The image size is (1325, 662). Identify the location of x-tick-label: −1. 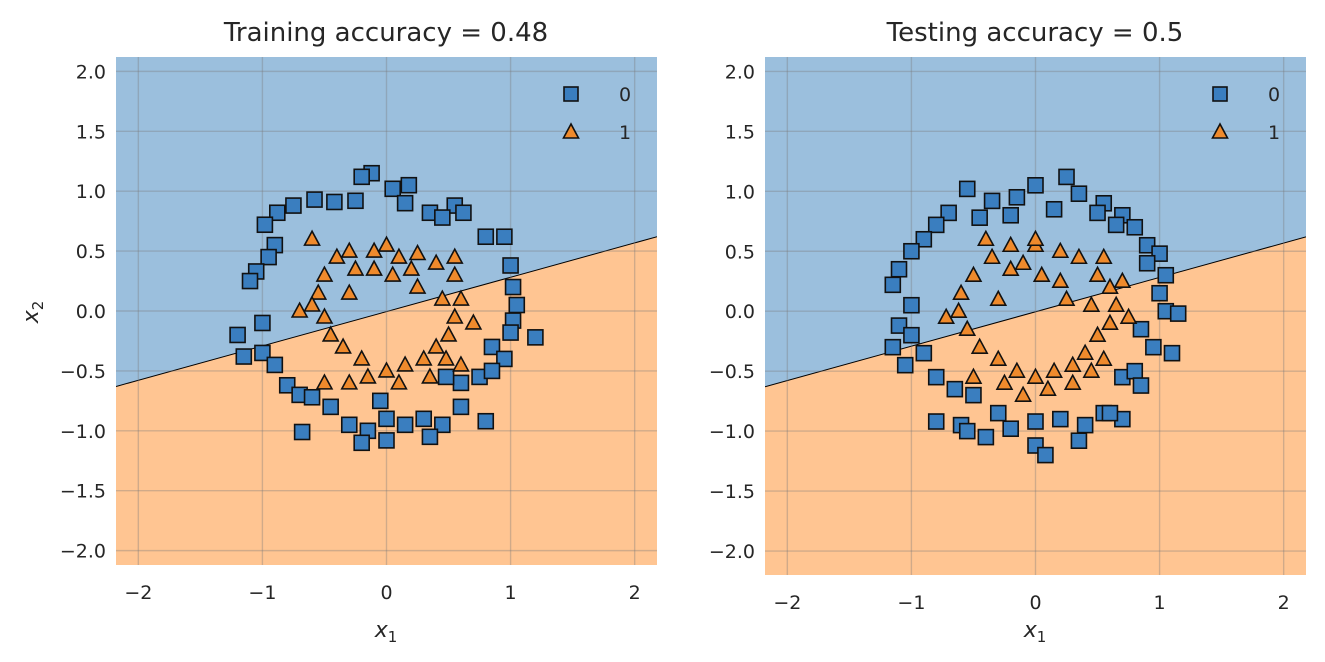
(911, 603).